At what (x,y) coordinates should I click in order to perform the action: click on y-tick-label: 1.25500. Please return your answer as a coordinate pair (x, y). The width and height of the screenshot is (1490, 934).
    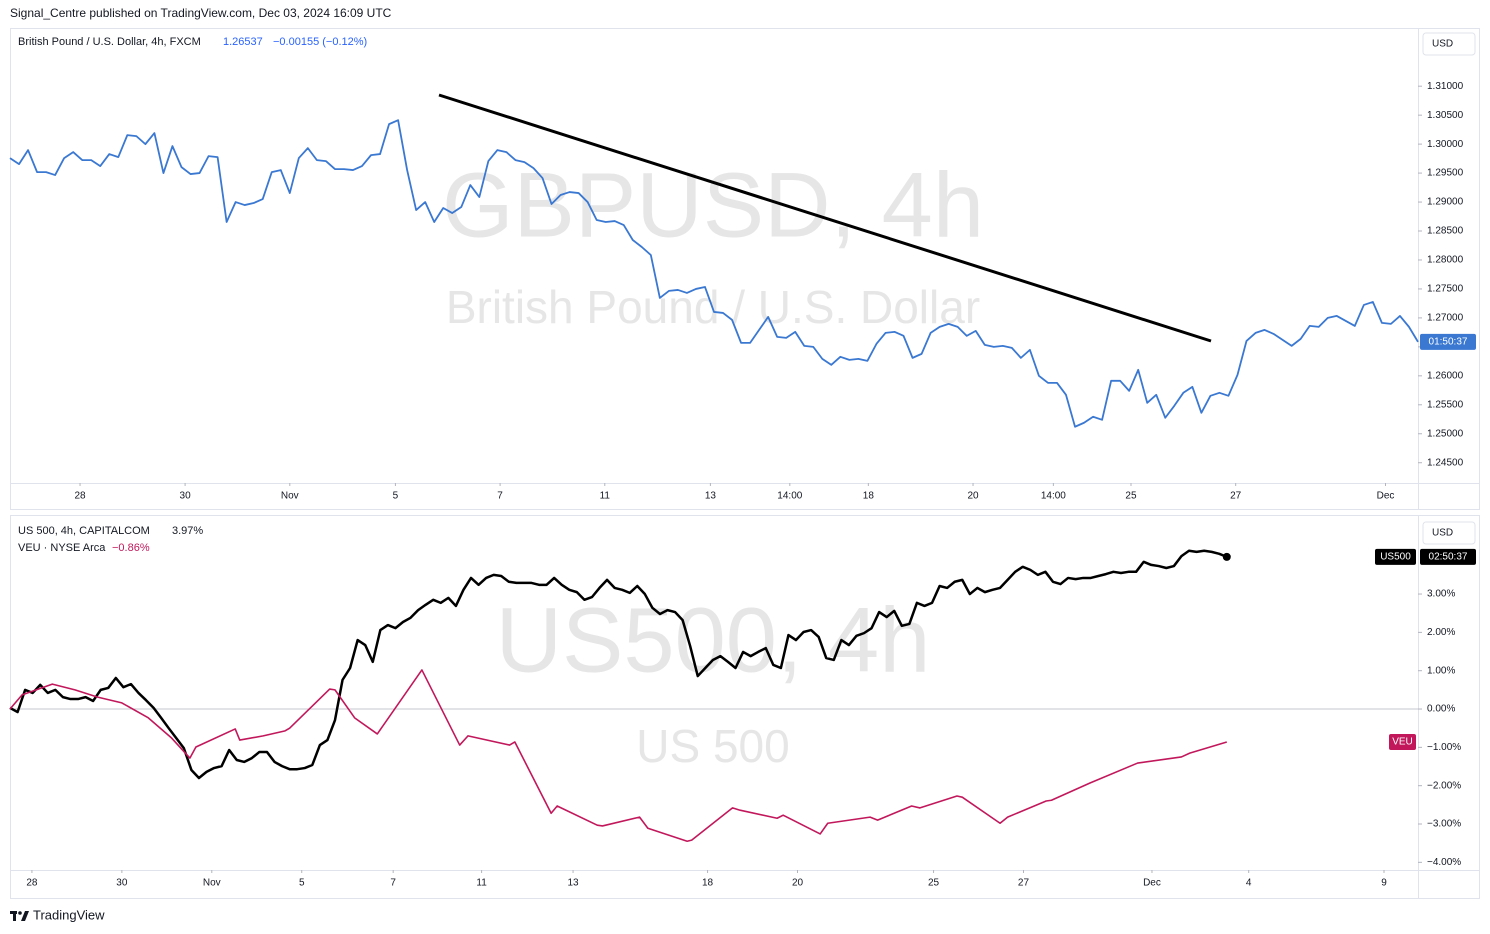
    Looking at the image, I should click on (1445, 404).